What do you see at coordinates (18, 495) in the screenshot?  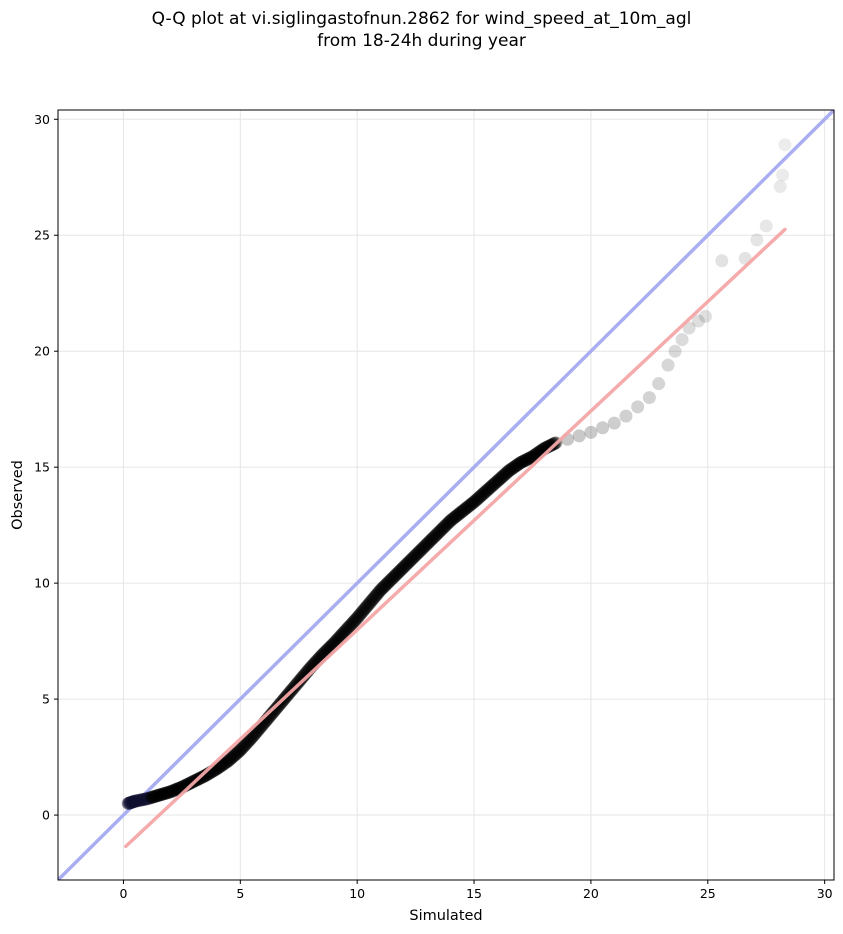 I see `y-axis-label: Observed` at bounding box center [18, 495].